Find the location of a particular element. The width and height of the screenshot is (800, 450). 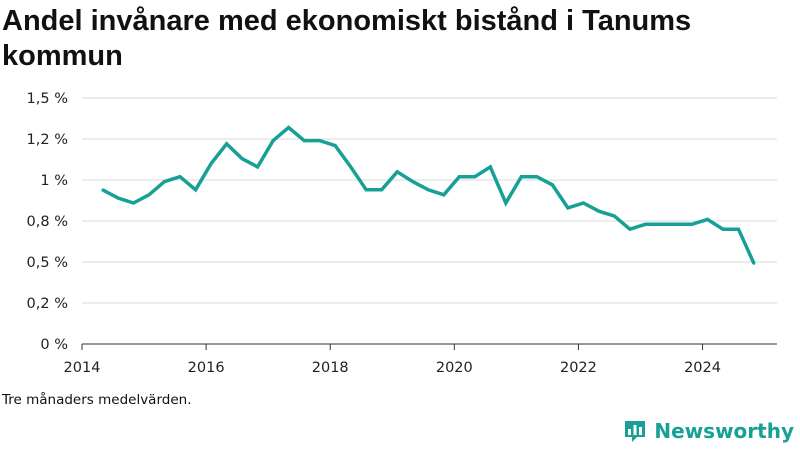

x-tick-label: 2018 is located at coordinates (330, 368).